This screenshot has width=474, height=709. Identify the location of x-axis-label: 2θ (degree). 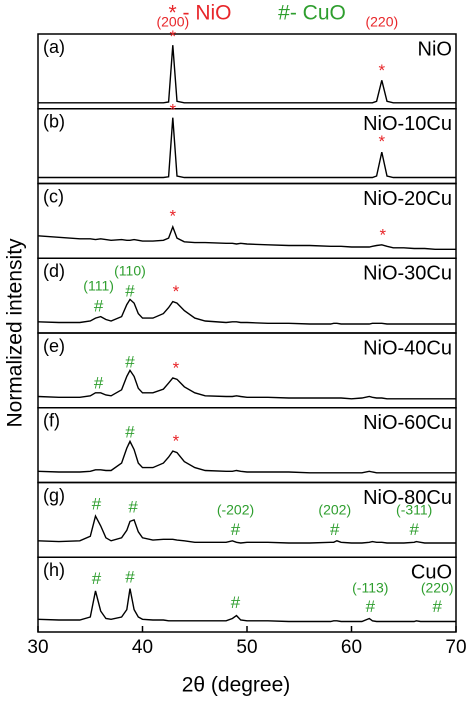
(236, 685).